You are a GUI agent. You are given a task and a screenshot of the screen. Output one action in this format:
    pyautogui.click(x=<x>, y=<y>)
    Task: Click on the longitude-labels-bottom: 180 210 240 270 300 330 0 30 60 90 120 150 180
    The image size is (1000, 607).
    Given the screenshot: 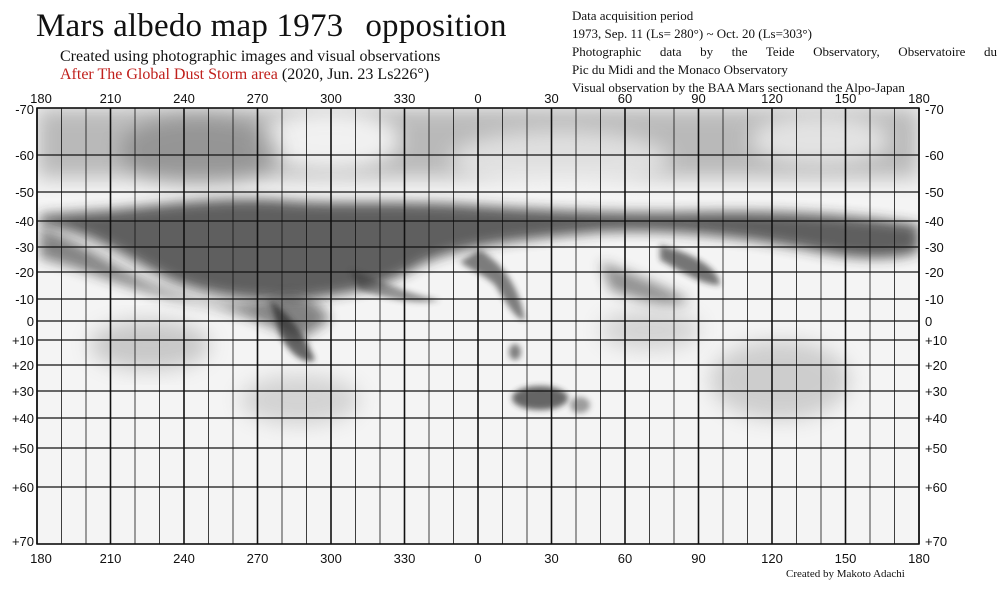 What is the action you would take?
    pyautogui.click(x=480, y=558)
    